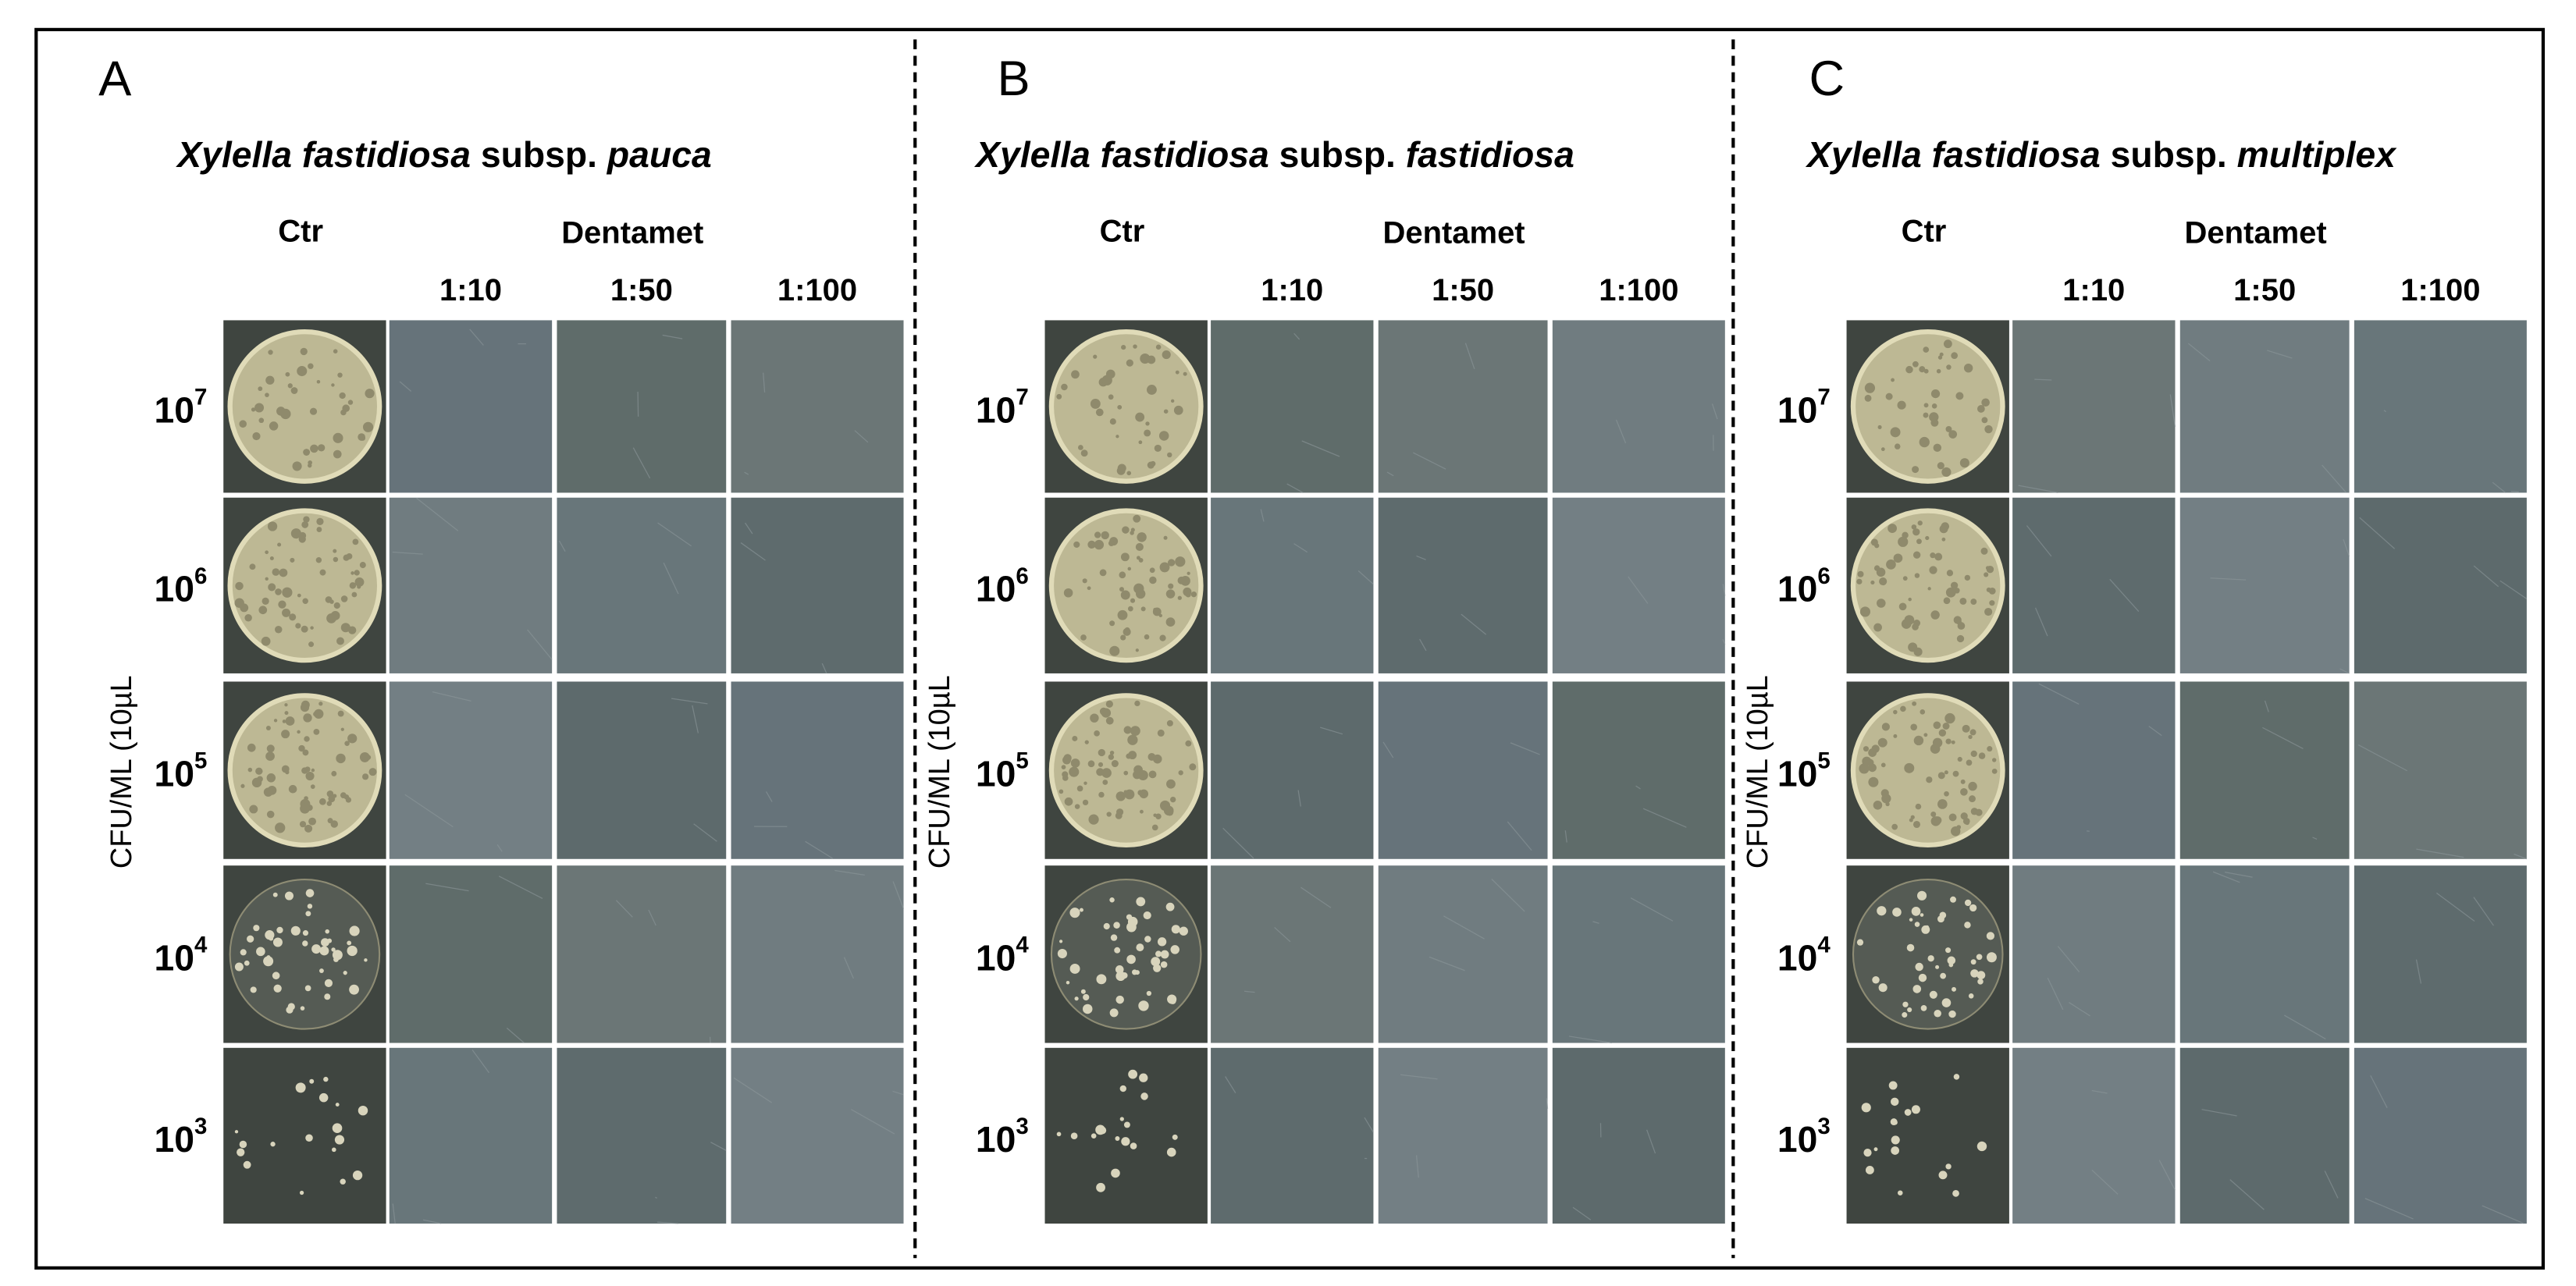  What do you see at coordinates (1337, 154) in the screenshot?
I see `title-part: subsp.` at bounding box center [1337, 154].